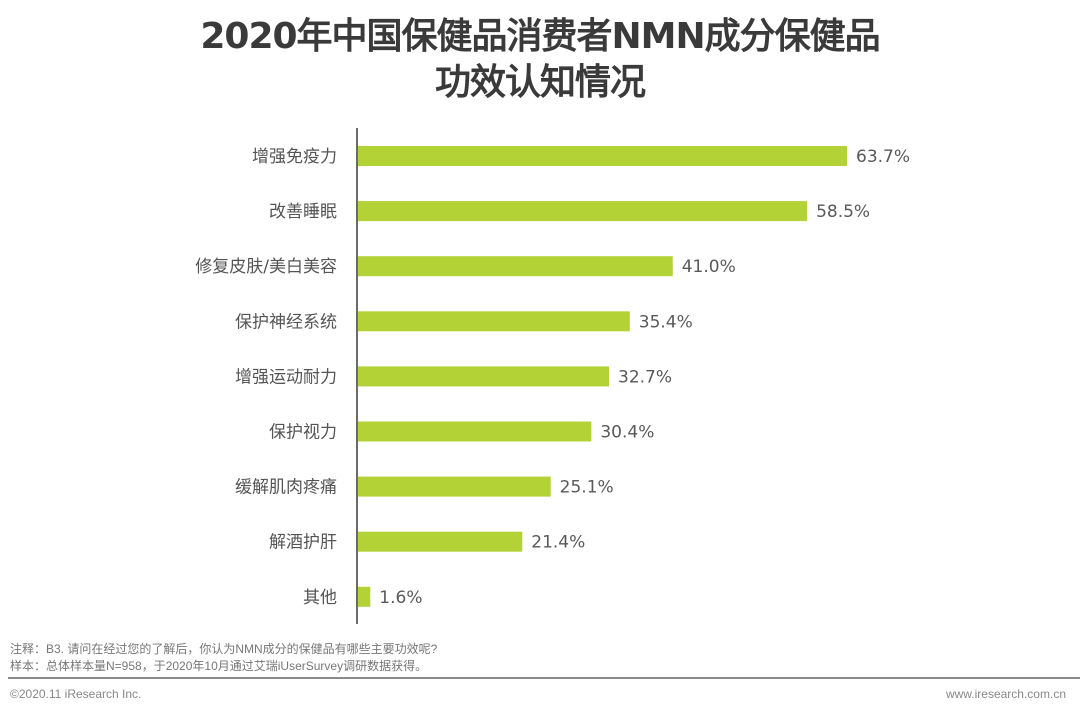  I want to click on value-label: 25.1%, so click(587, 488).